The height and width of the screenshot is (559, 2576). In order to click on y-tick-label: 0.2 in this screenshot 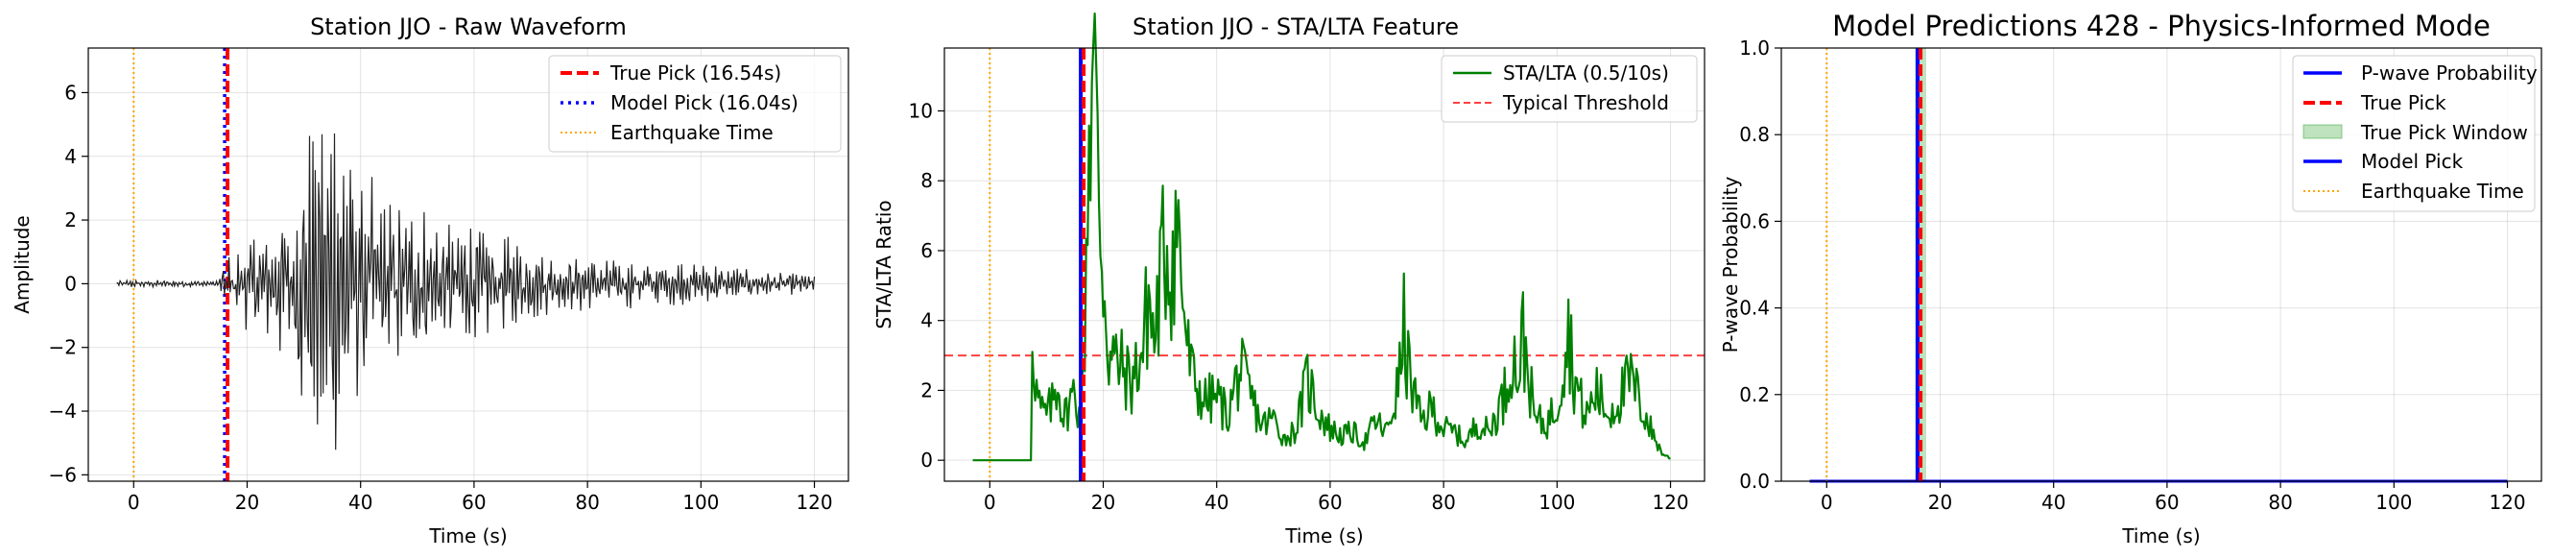, I will do `click(1754, 394)`.